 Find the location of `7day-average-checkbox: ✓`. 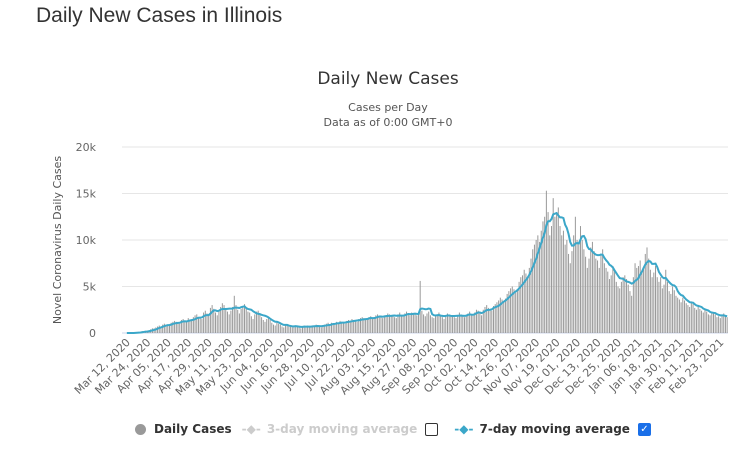

7day-average-checkbox: ✓ is located at coordinates (644, 429).